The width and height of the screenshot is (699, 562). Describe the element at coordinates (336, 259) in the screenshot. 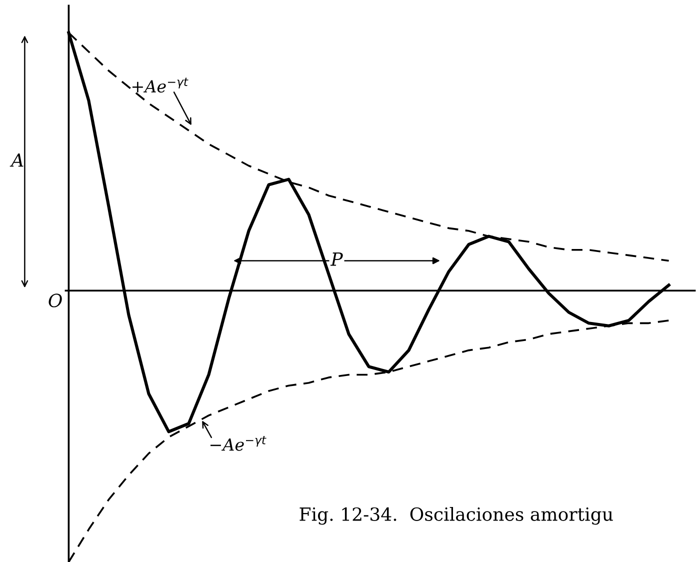

I see `annotation: P` at that location.